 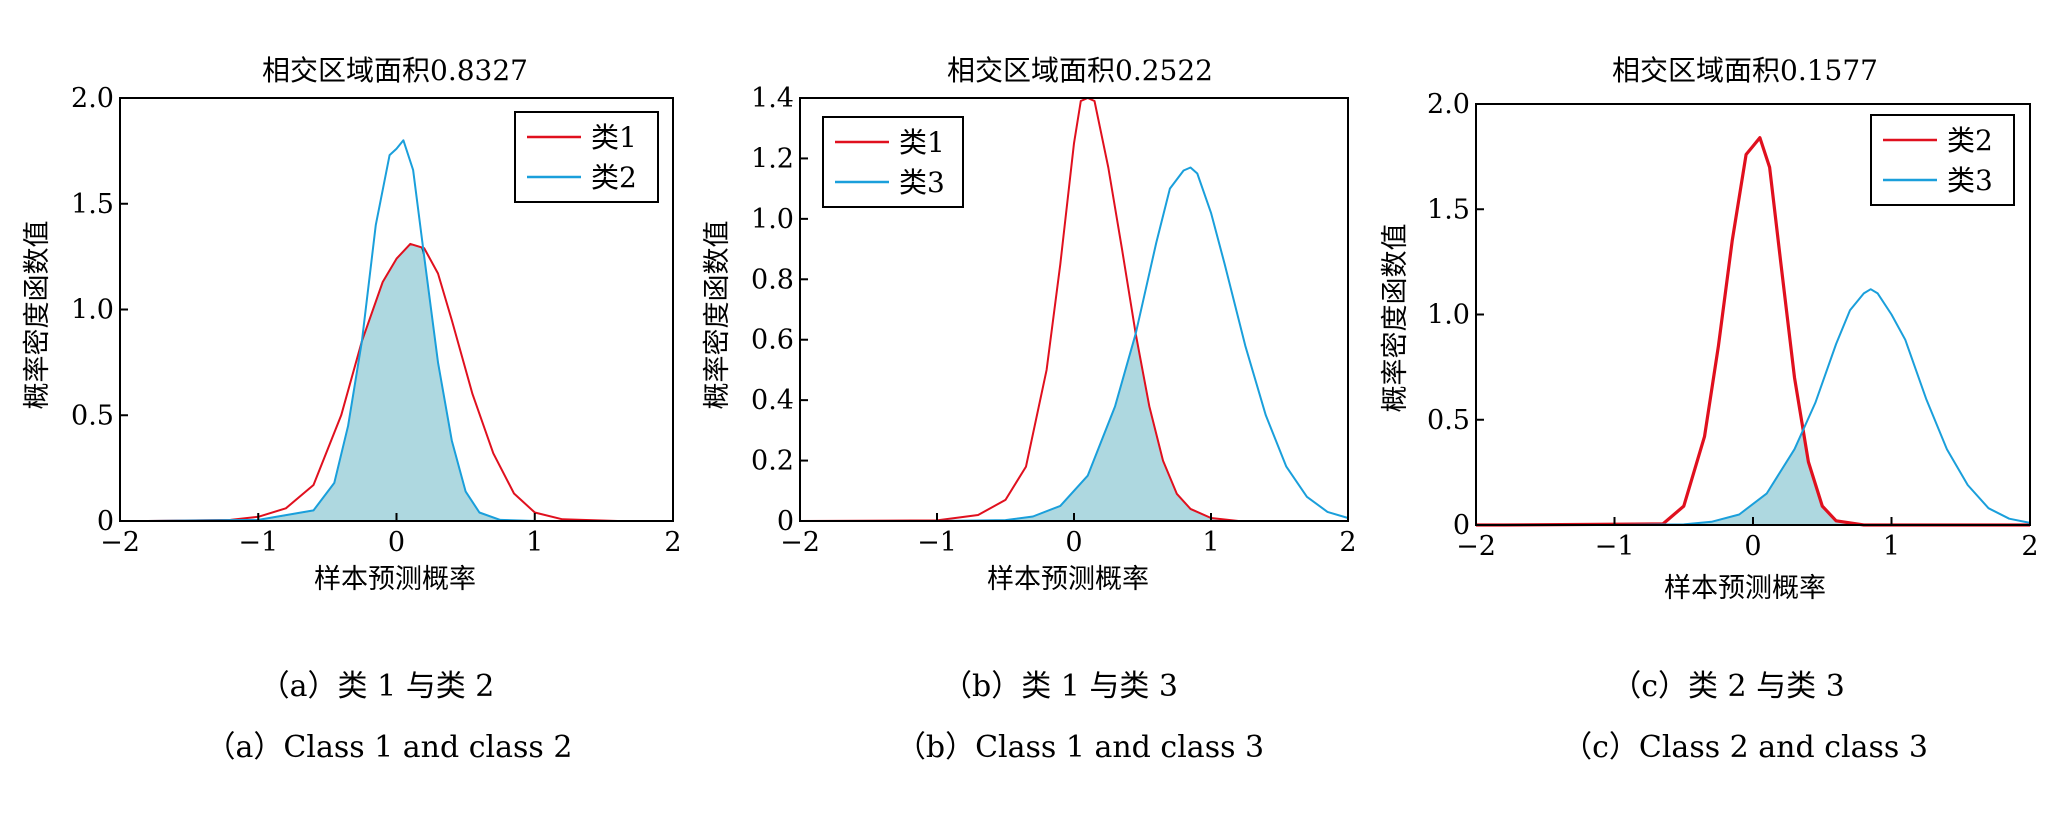 I want to click on y-tick-label-b-1: 0.2, so click(x=772, y=461).